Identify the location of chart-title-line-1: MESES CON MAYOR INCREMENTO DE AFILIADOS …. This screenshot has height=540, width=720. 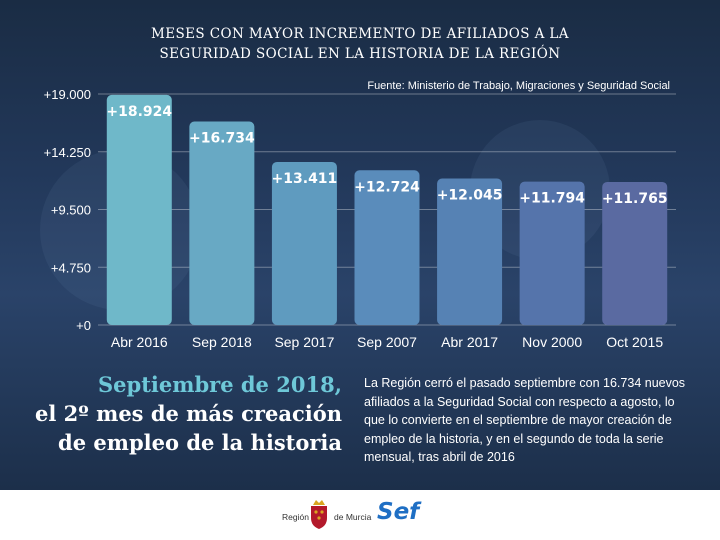
(360, 34).